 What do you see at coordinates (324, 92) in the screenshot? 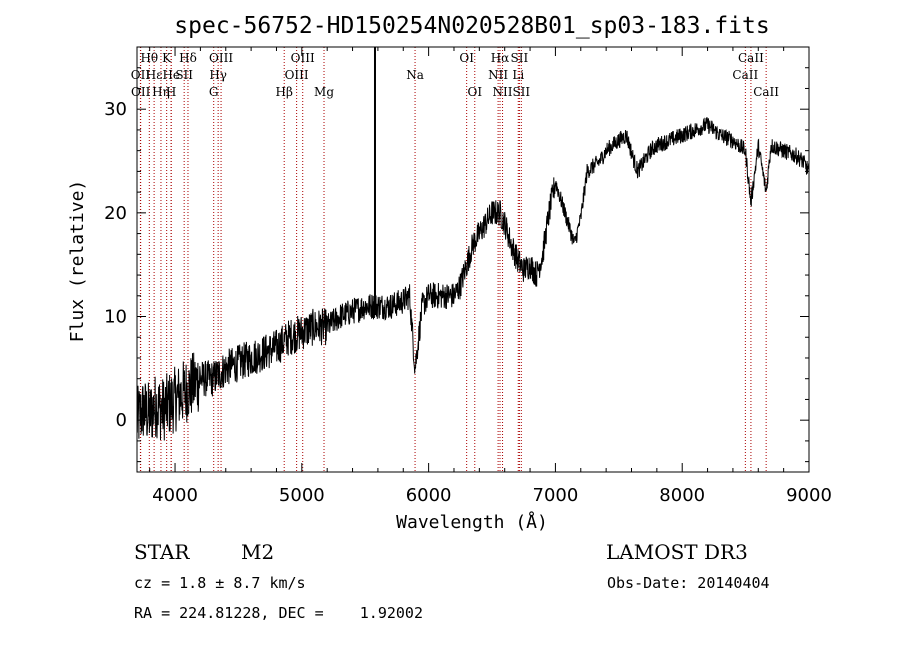
I see `line-label-16: Mg` at bounding box center [324, 92].